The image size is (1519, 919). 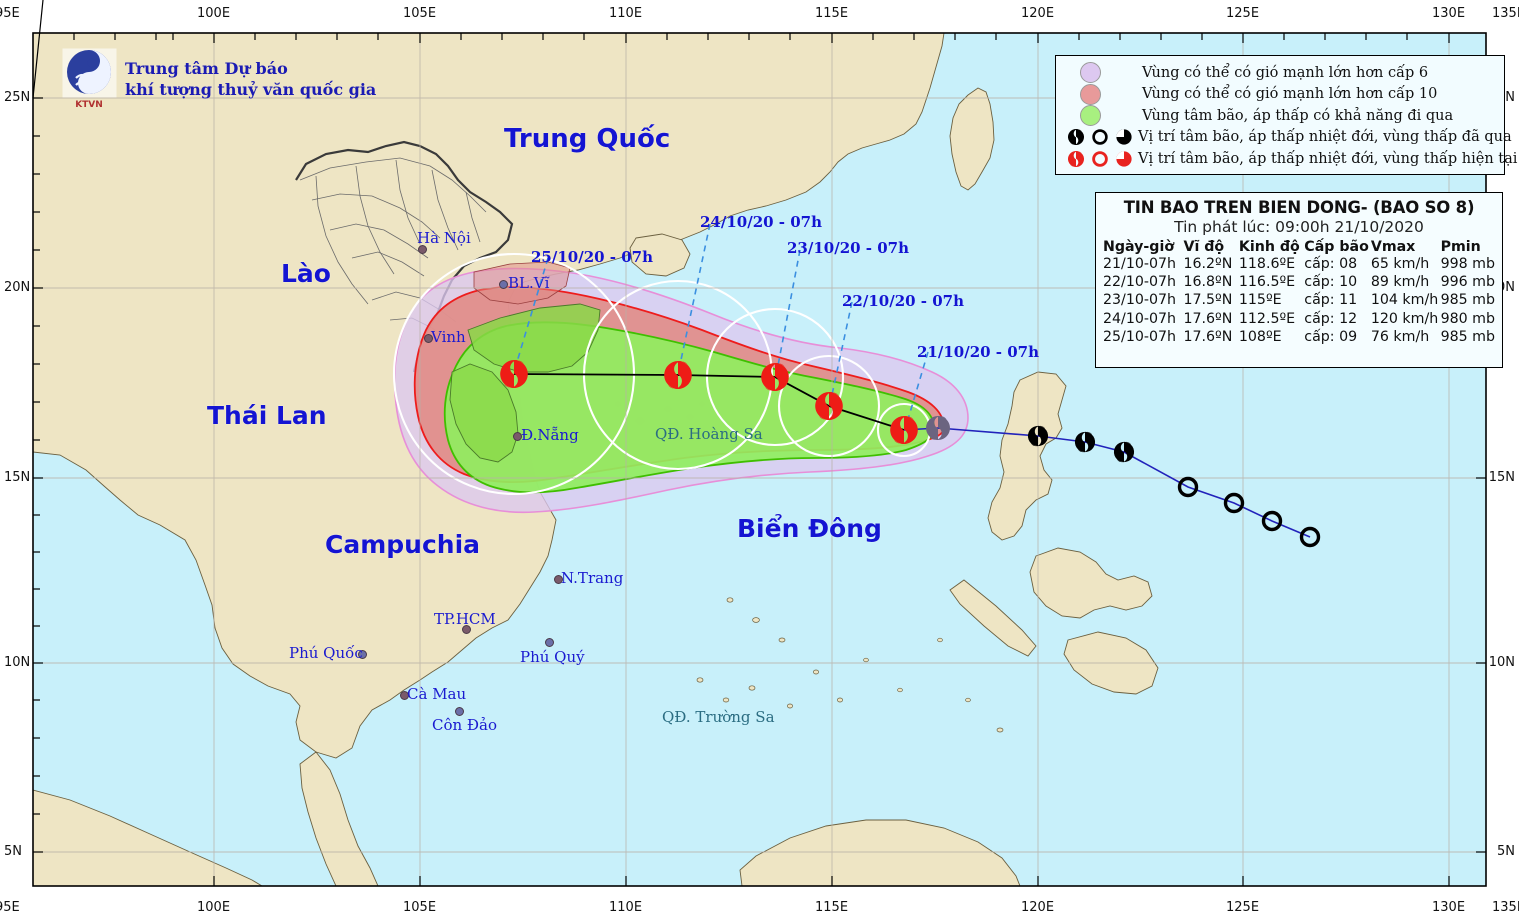 What do you see at coordinates (1505, 13) in the screenshot?
I see `lon-tick-135E: 135E` at bounding box center [1505, 13].